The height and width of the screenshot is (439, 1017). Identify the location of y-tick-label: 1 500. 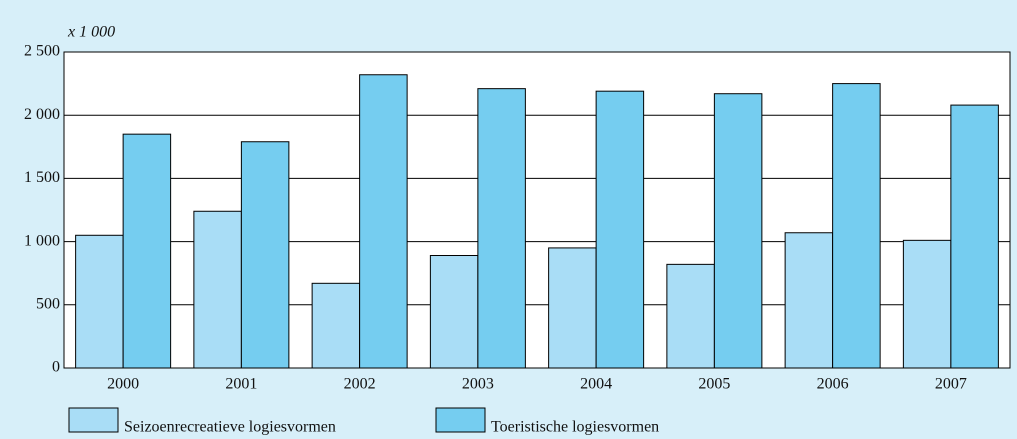
(42, 177).